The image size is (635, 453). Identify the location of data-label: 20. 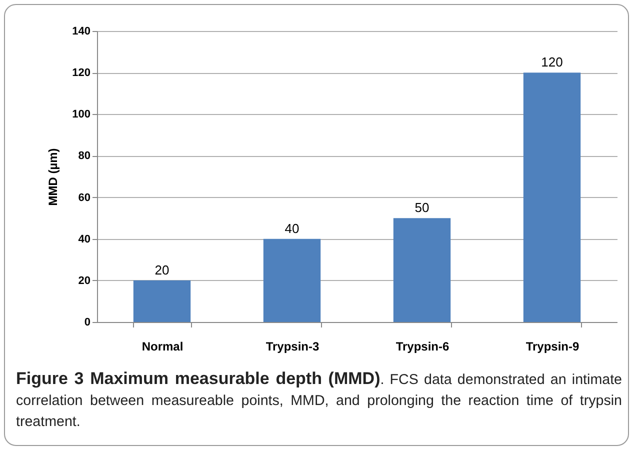
(162, 270).